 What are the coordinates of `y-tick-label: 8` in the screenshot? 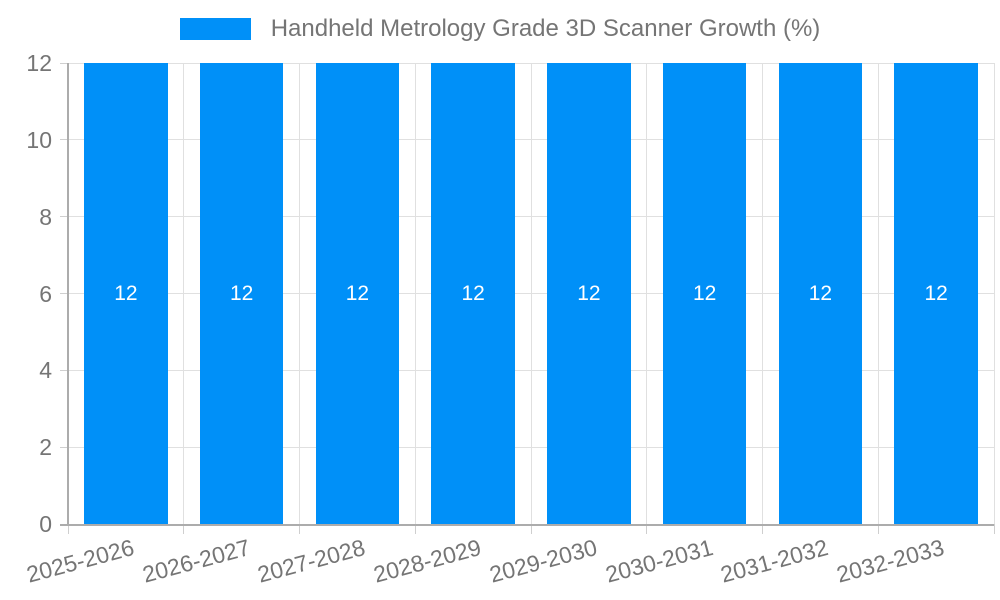 It's located at (45, 216).